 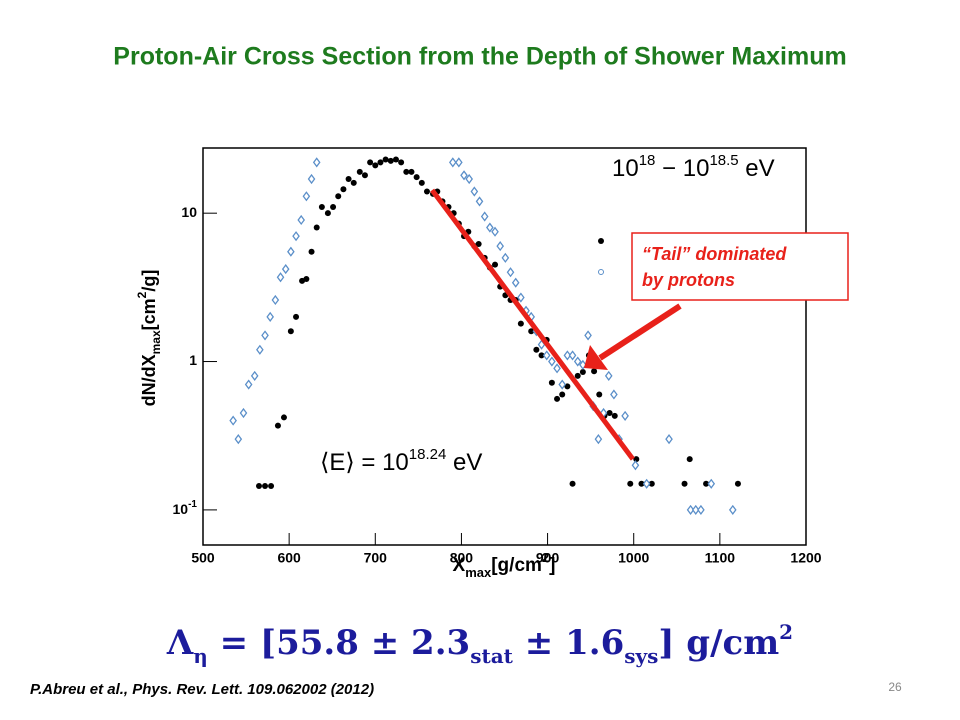 What do you see at coordinates (459, 565) in the screenshot?
I see `text-part: X` at bounding box center [459, 565].